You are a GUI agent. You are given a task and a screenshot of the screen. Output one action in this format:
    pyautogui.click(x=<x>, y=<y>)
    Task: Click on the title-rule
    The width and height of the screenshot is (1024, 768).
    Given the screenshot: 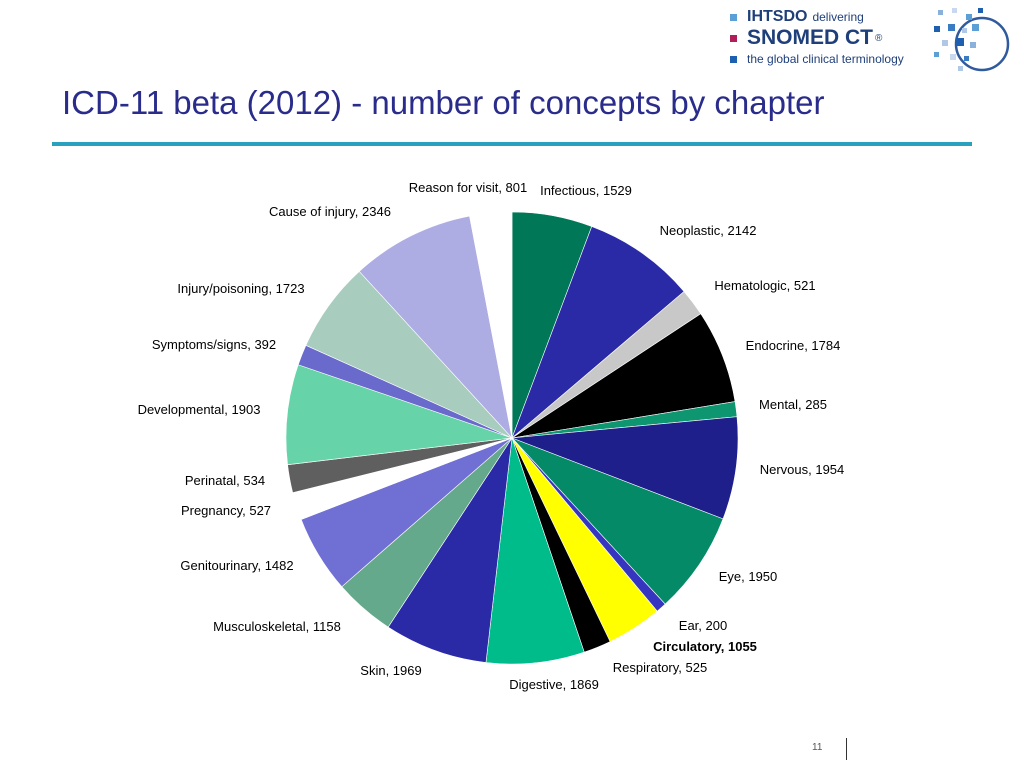 What is the action you would take?
    pyautogui.click(x=512, y=144)
    